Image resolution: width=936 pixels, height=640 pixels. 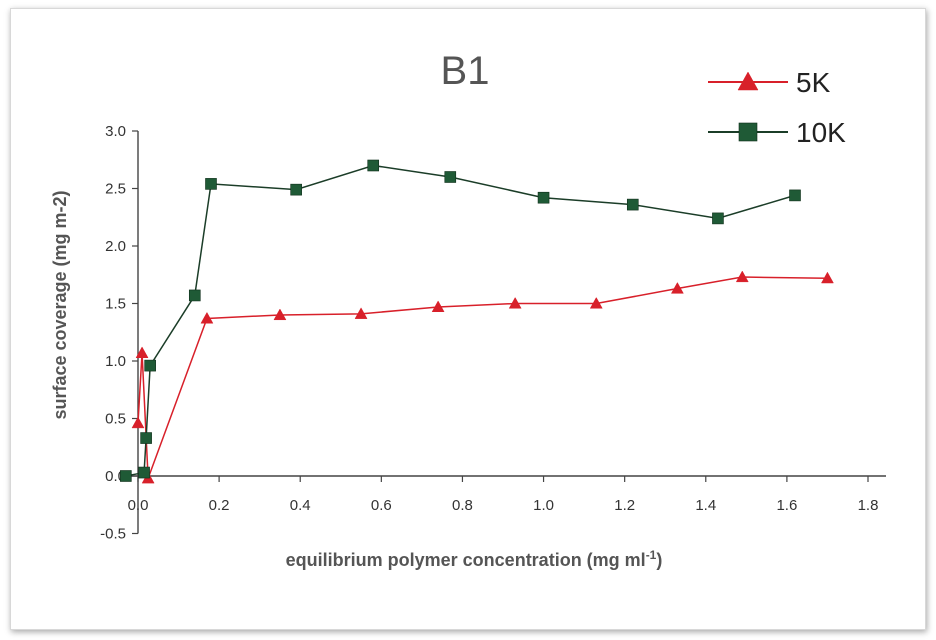 I want to click on y-tick-label: 1.5, so click(x=115, y=304).